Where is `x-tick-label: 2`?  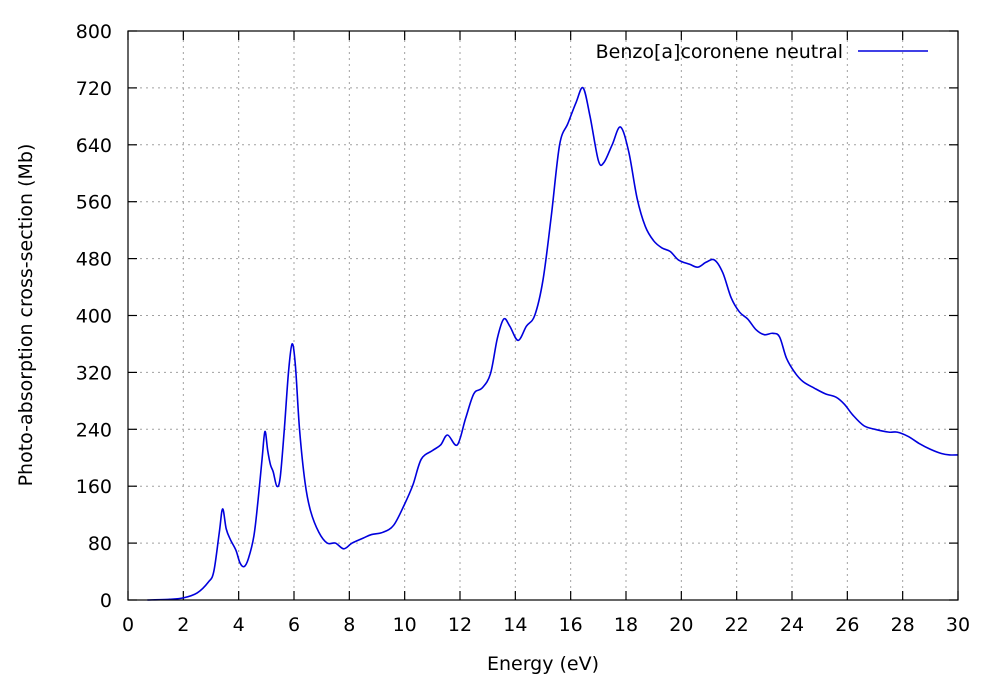
x-tick-label: 2 is located at coordinates (183, 625).